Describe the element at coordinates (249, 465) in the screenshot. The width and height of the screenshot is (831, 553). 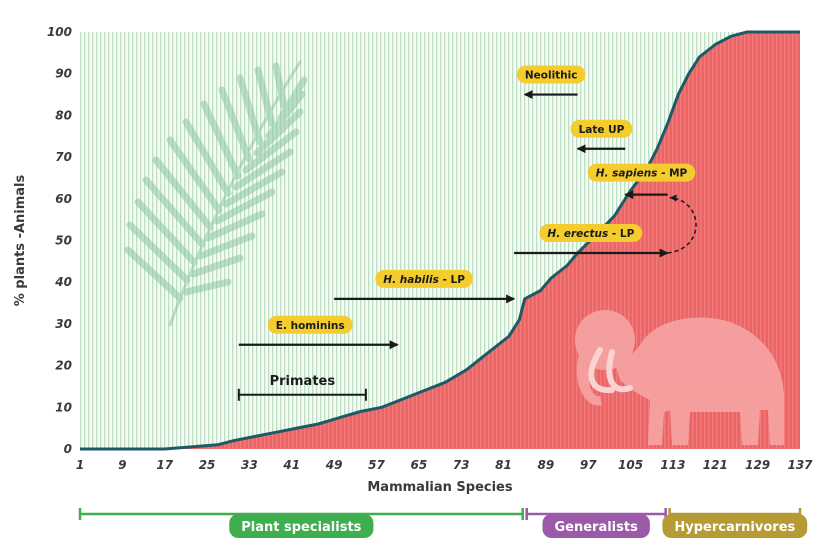
I see `x-tick-label: 33` at that location.